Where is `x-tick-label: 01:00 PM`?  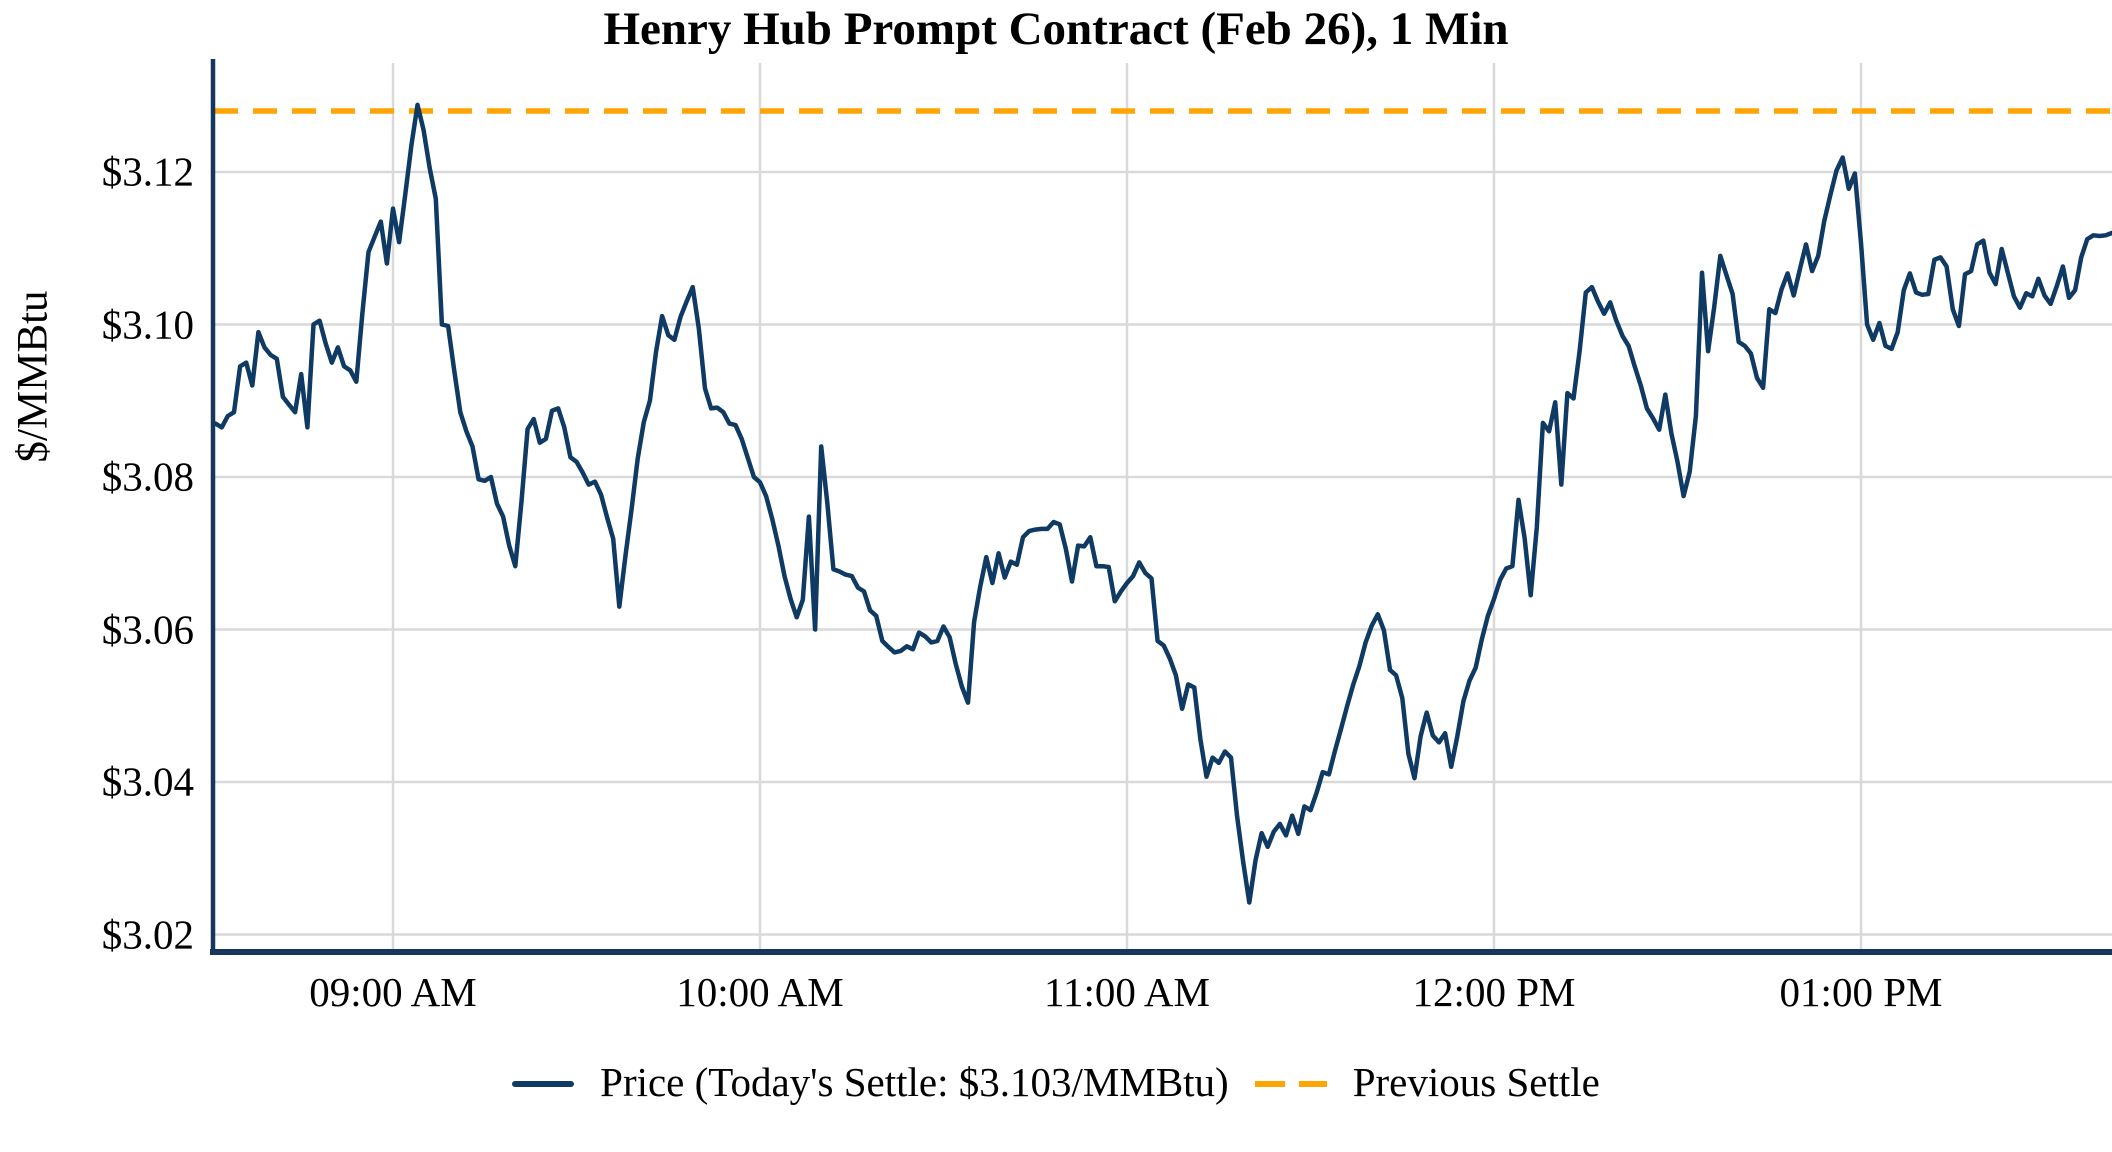
x-tick-label: 01:00 PM is located at coordinates (1861, 992).